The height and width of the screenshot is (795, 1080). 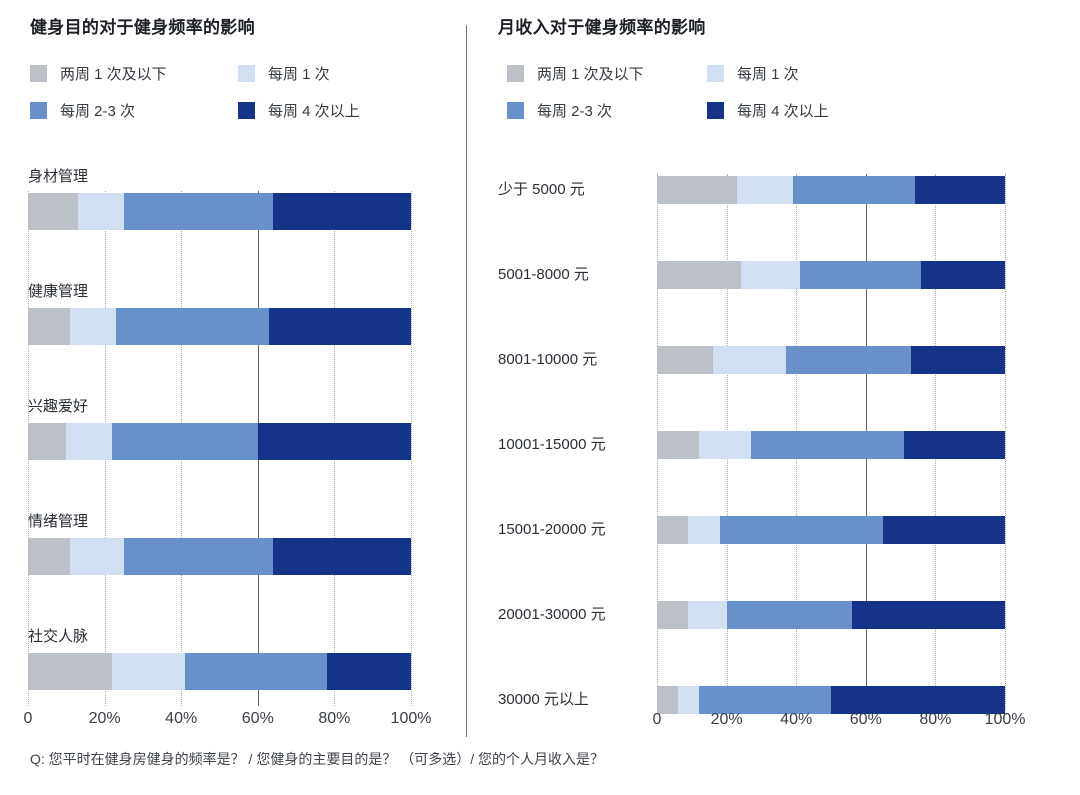 I want to click on category-label: 兴趣爱好, so click(x=58, y=406).